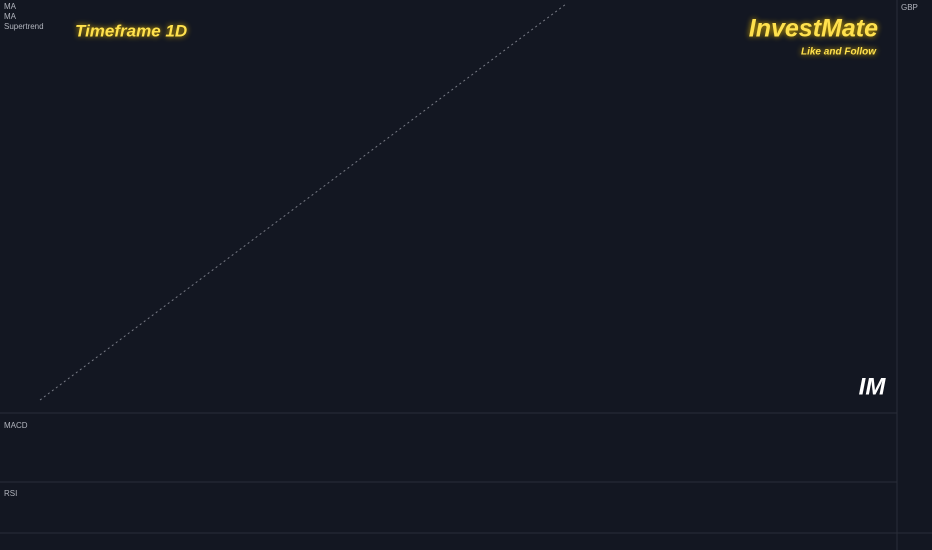 This screenshot has width=932, height=550. I want to click on pane-title: RSI, so click(10, 493).